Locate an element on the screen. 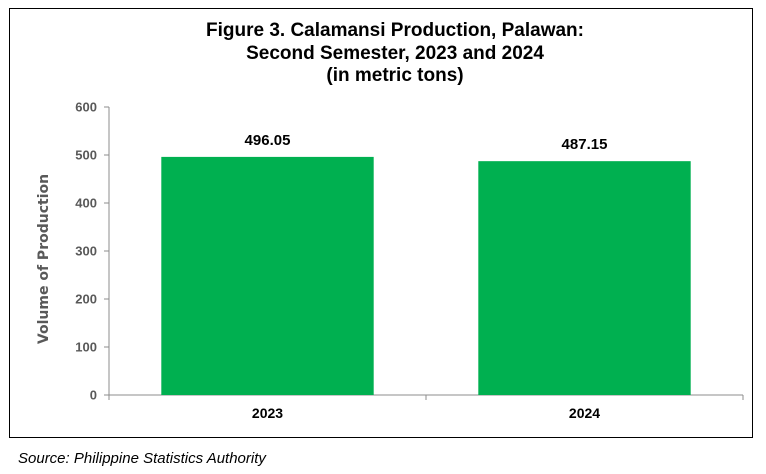 This screenshot has height=474, width=766. y-tick-label: 400 is located at coordinates (86, 203).